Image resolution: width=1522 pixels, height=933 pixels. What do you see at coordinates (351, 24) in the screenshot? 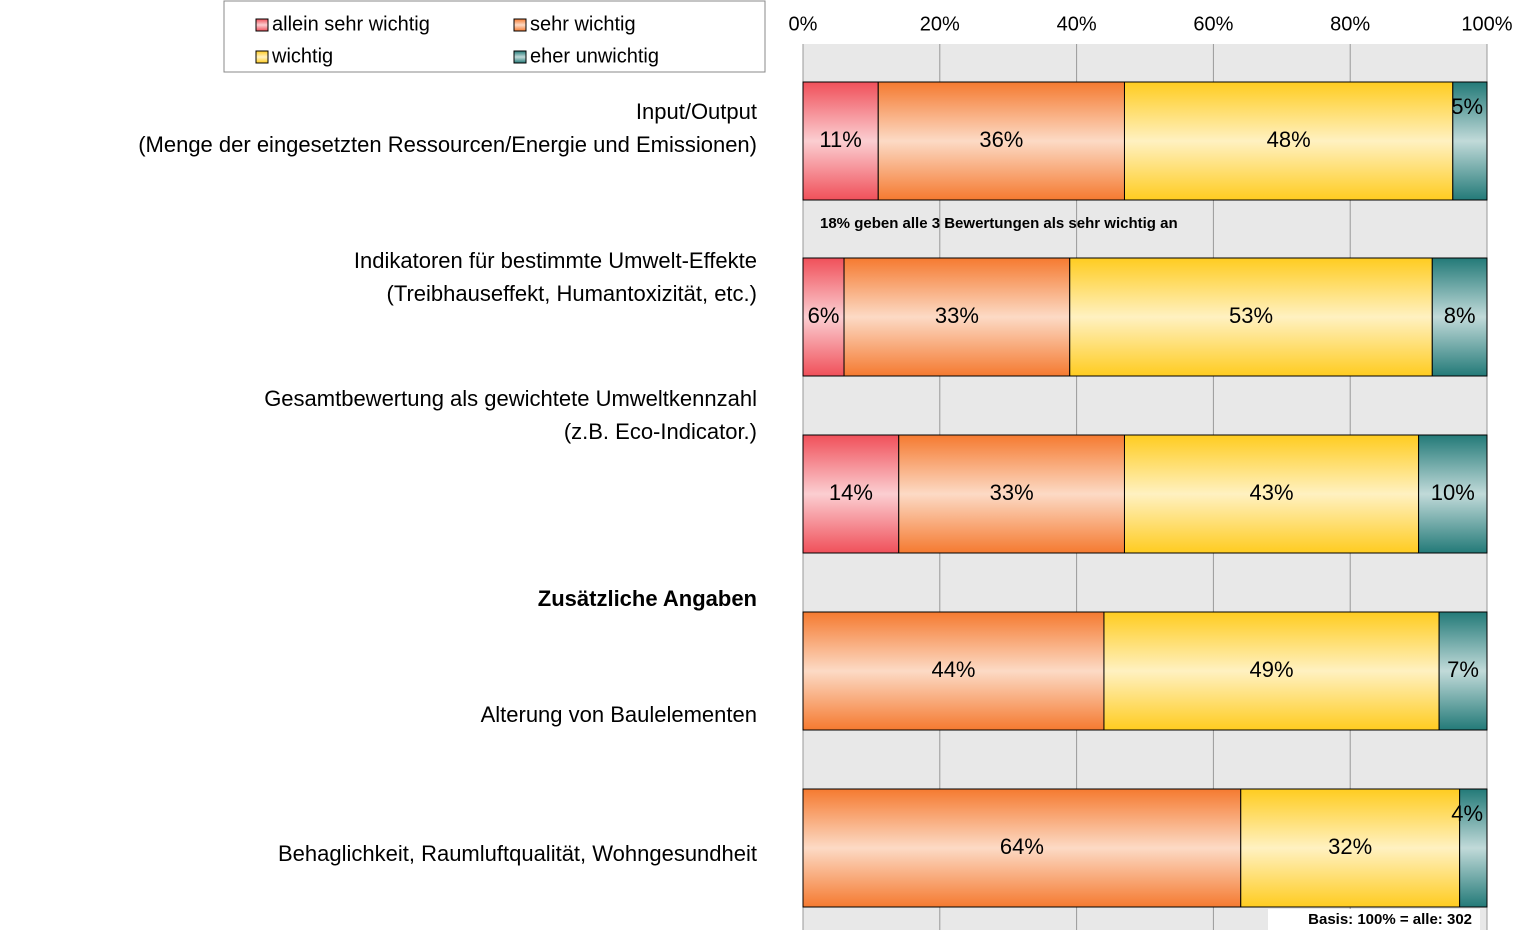
I see `legend-label: allein sehr wichtig` at bounding box center [351, 24].